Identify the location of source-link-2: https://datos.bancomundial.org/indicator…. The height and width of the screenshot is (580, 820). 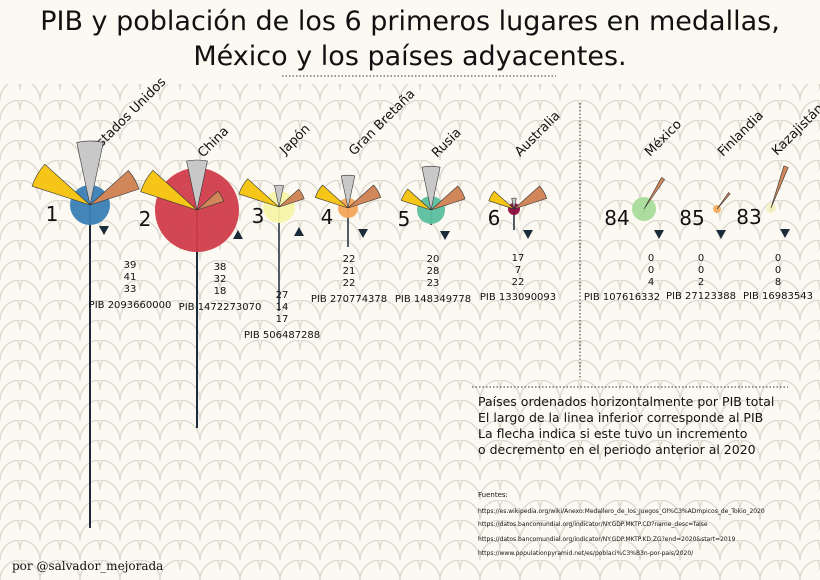
(593, 524).